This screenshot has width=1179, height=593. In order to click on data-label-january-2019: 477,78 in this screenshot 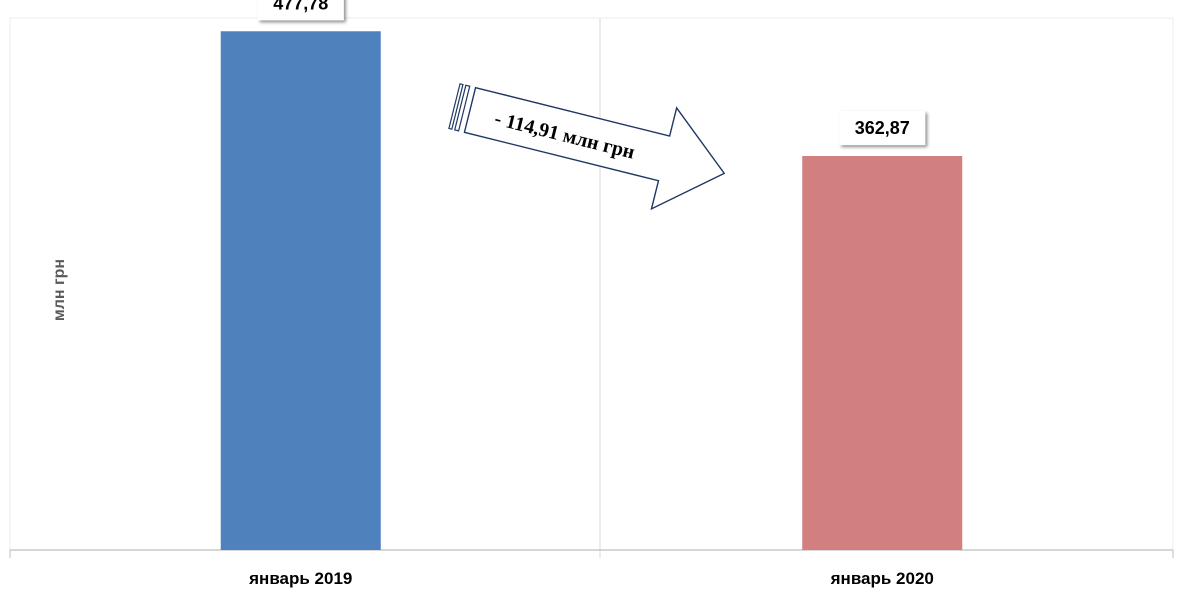, I will do `click(300, 10)`.